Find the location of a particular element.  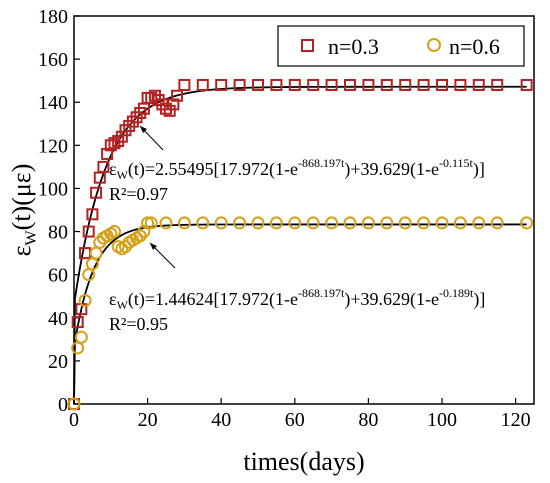

y-tick-label: 60 is located at coordinates (58, 276).